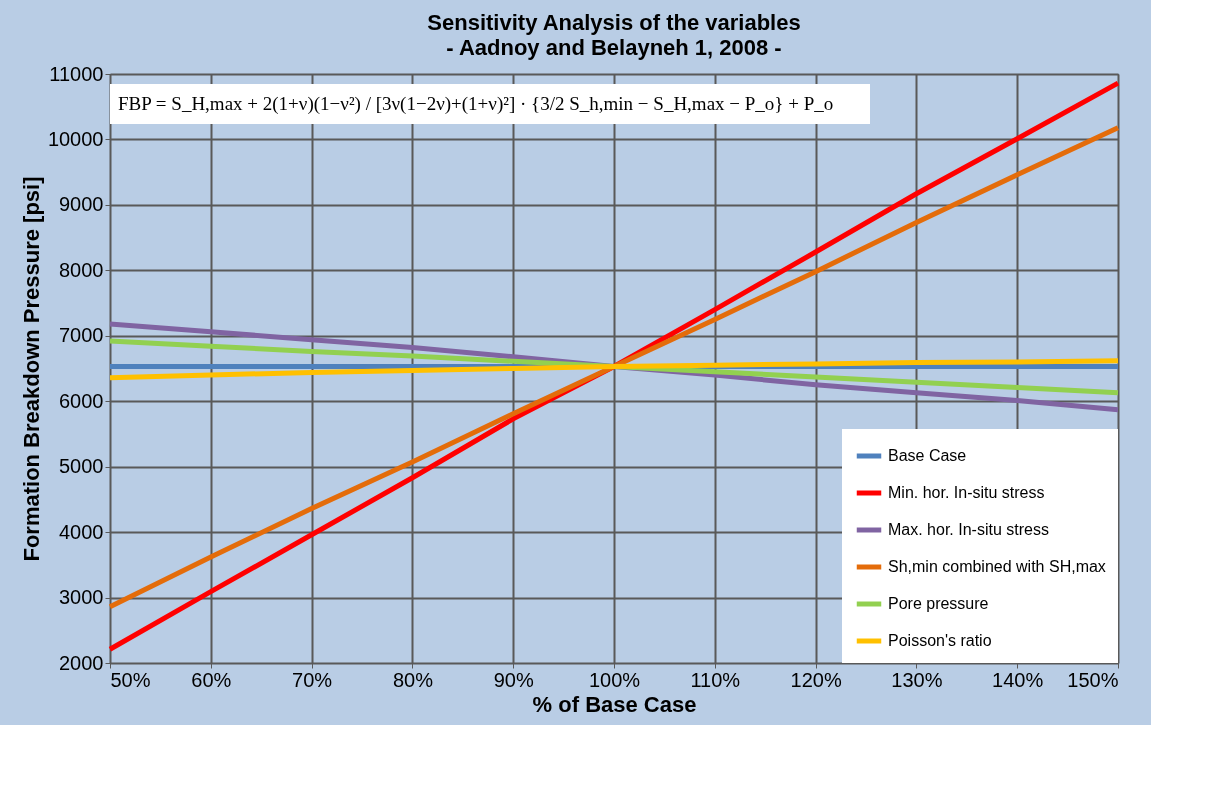 The width and height of the screenshot is (1209, 792). What do you see at coordinates (81, 662) in the screenshot?
I see `y-tick-label: 2000` at bounding box center [81, 662].